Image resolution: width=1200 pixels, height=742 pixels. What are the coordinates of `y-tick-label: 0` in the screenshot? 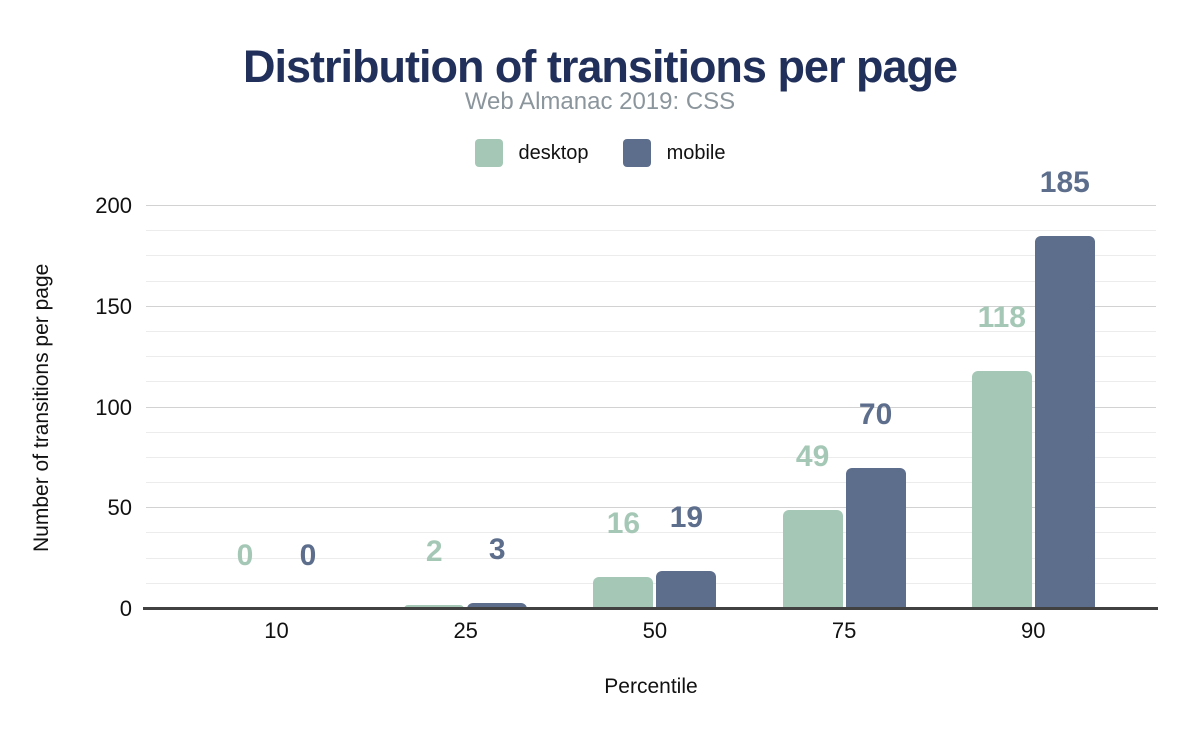 It's located at (125, 608).